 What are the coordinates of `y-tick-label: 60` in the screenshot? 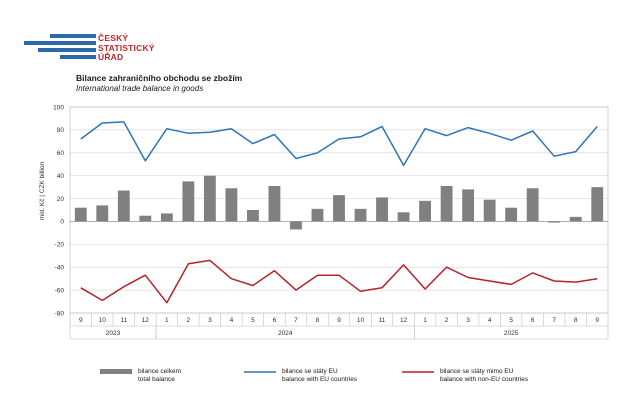 It's located at (61, 153).